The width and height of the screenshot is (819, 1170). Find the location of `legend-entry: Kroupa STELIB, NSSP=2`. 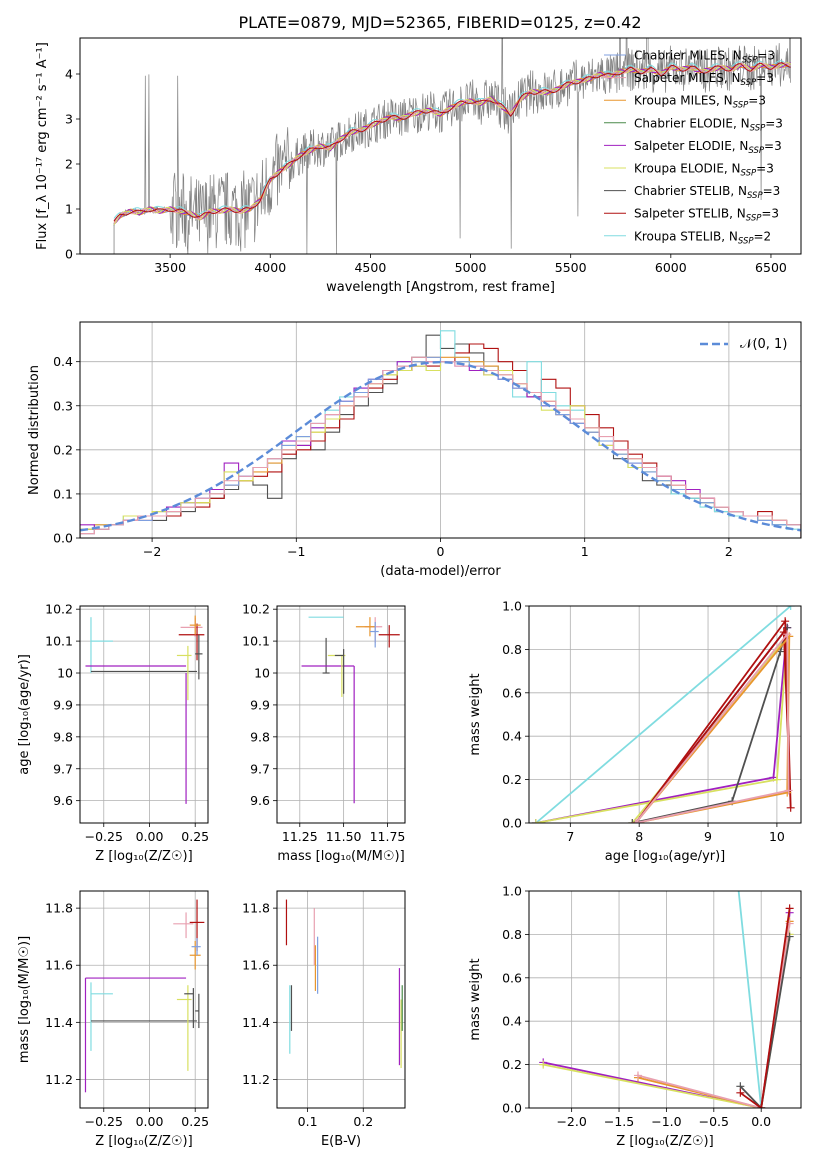

legend-entry: Kroupa STELIB, NSSP=2 is located at coordinates (702, 237).